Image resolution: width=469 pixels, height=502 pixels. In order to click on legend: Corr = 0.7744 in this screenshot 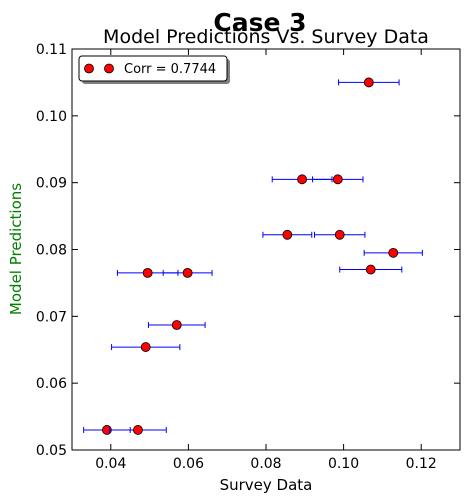, I will do `click(154, 69)`.